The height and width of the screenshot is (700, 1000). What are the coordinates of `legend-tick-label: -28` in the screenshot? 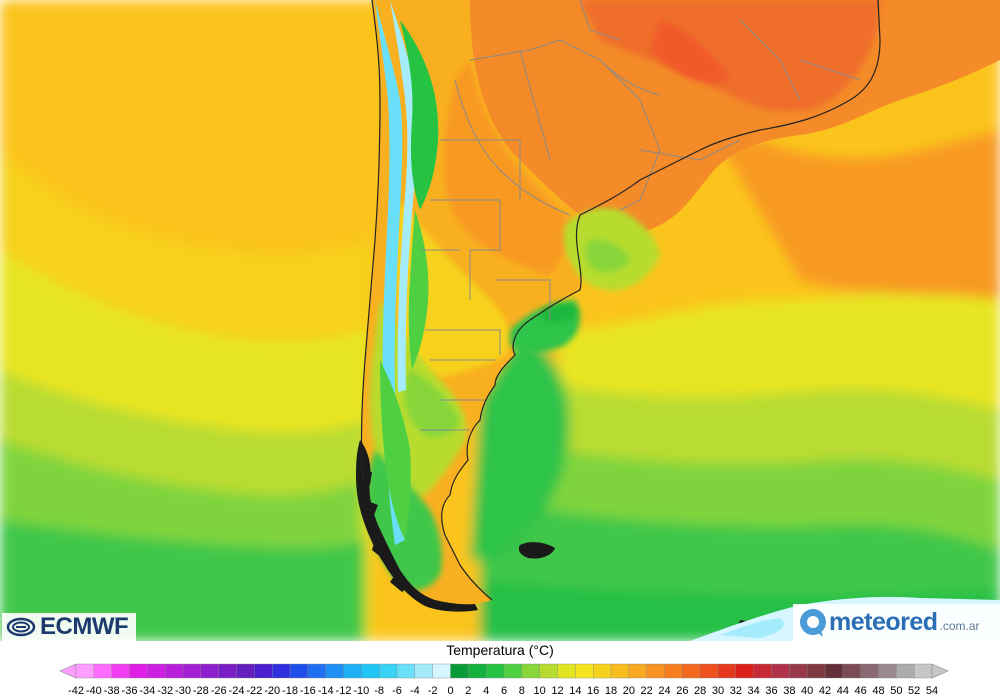 It's located at (201, 691).